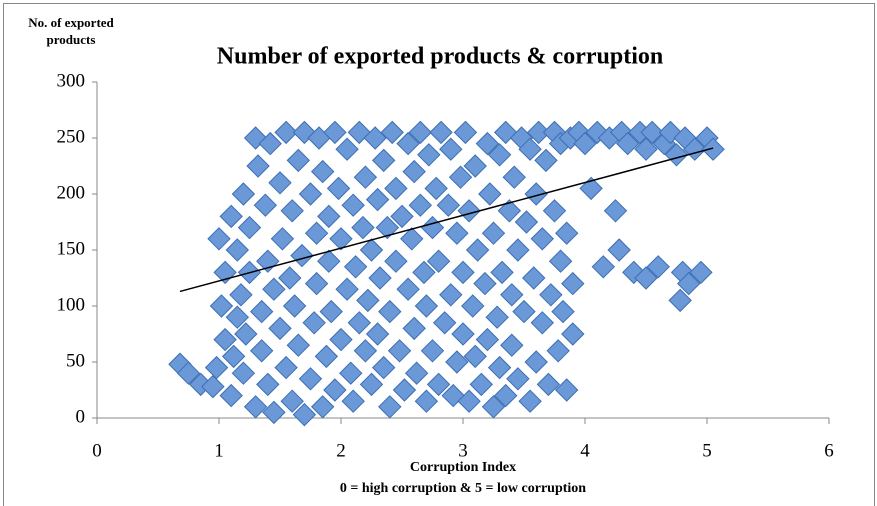  Describe the element at coordinates (219, 450) in the screenshot. I see `x-tick-label: 1` at that location.